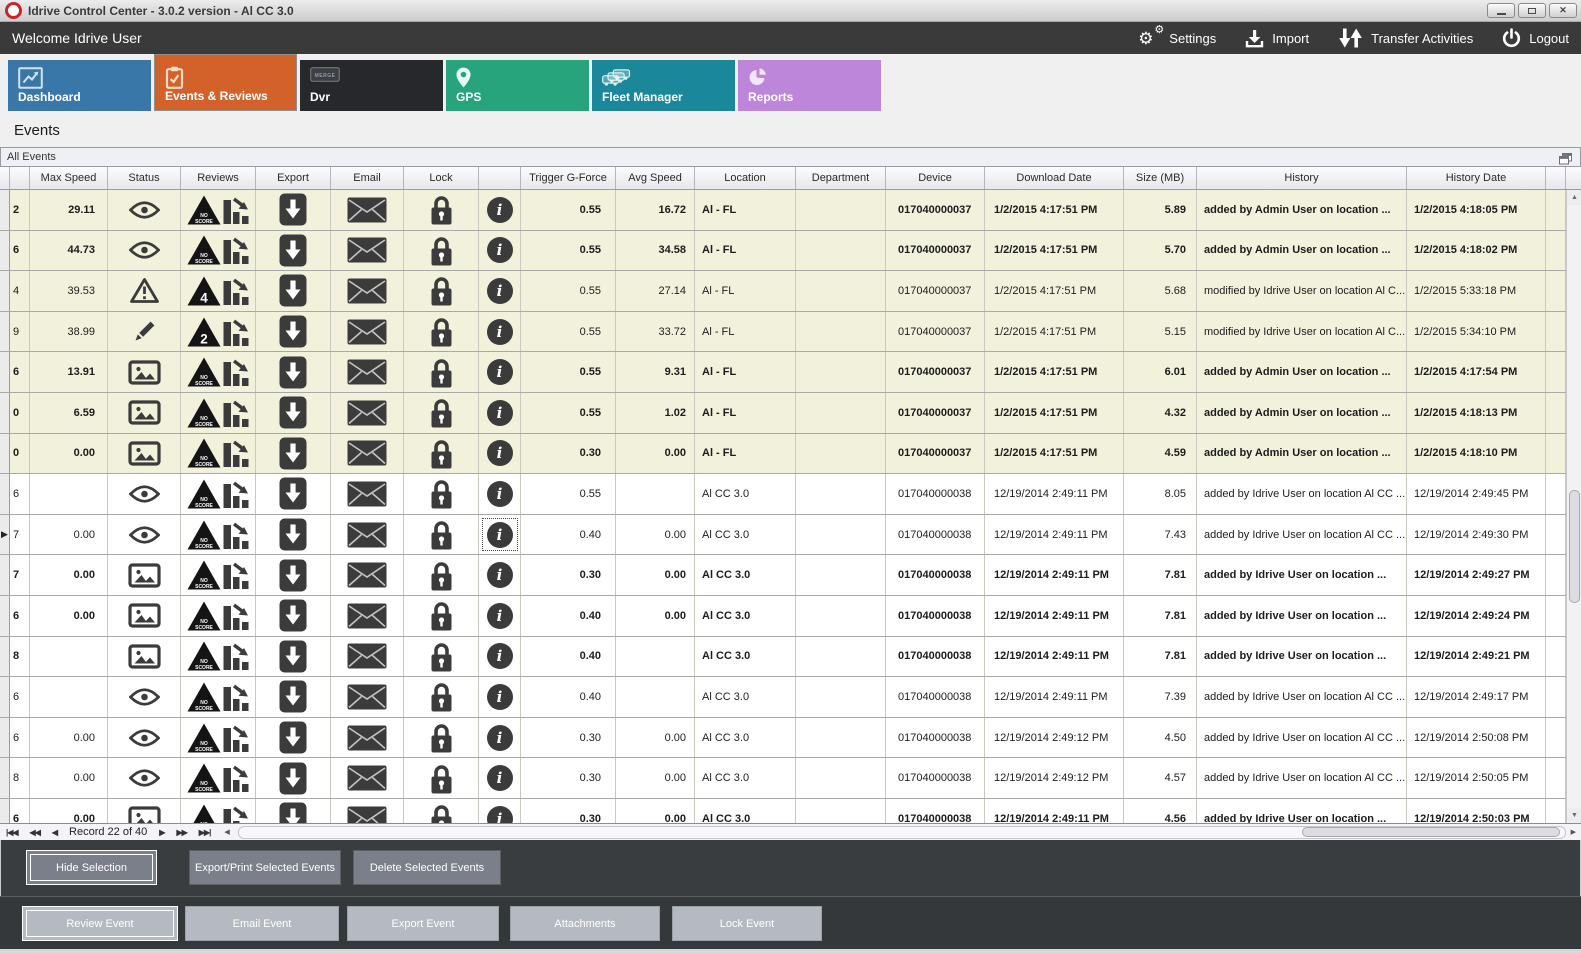 The height and width of the screenshot is (954, 1581). Describe the element at coordinates (218, 178) in the screenshot. I see `column-header-reviews: Reviews` at that location.